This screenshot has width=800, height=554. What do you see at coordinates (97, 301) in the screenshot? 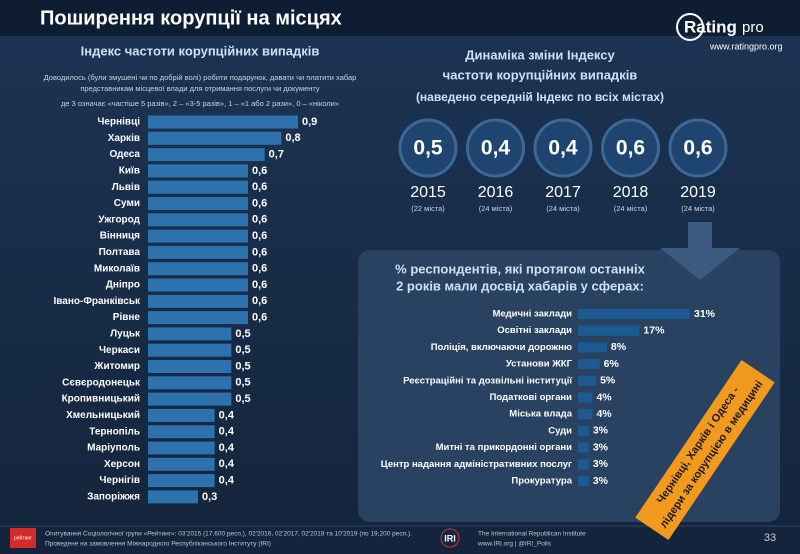
I see `category-label: Івано-Франківськ` at bounding box center [97, 301].